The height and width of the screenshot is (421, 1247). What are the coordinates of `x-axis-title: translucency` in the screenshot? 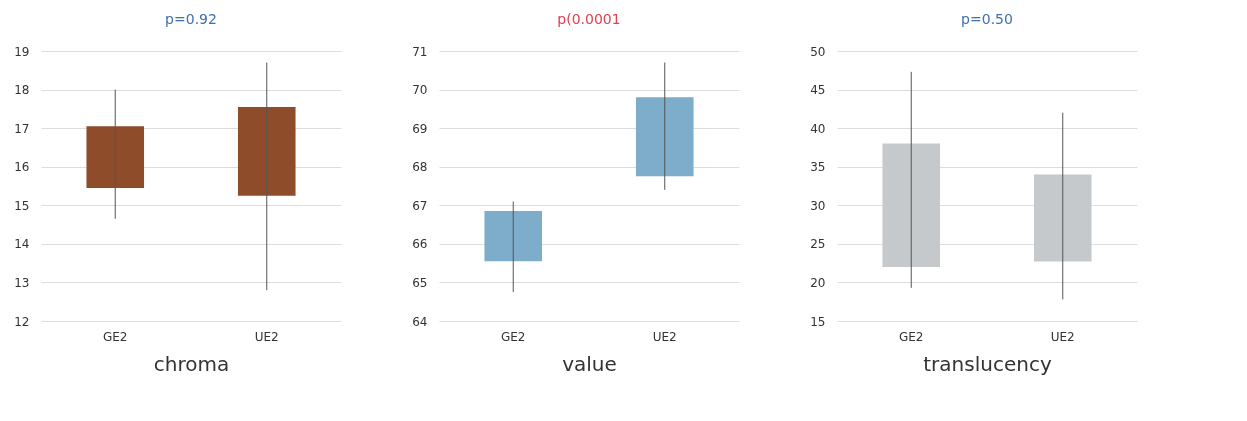 It's located at (987, 363).